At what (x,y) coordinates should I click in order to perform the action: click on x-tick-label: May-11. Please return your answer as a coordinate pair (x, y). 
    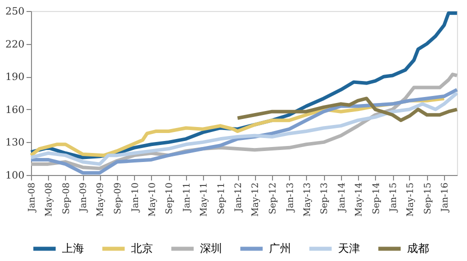
    Looking at the image, I should click on (204, 199).